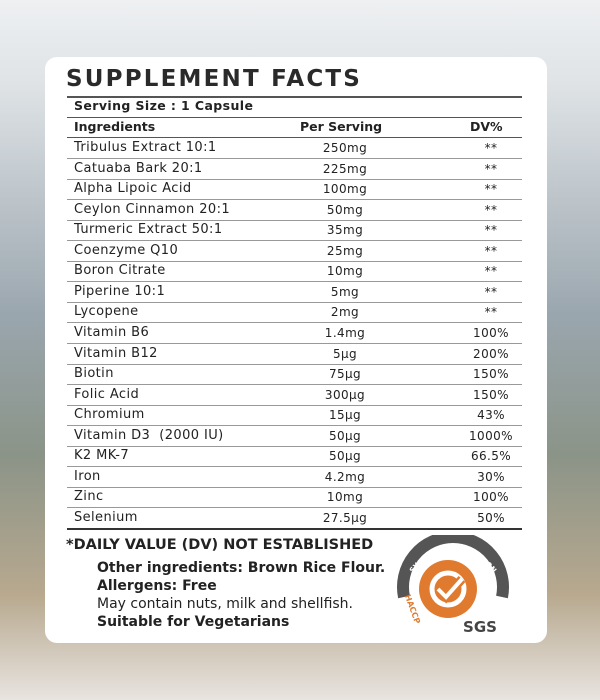 The height and width of the screenshot is (700, 600). What do you see at coordinates (120, 271) in the screenshot?
I see `ingredient: Boron Citrate` at bounding box center [120, 271].